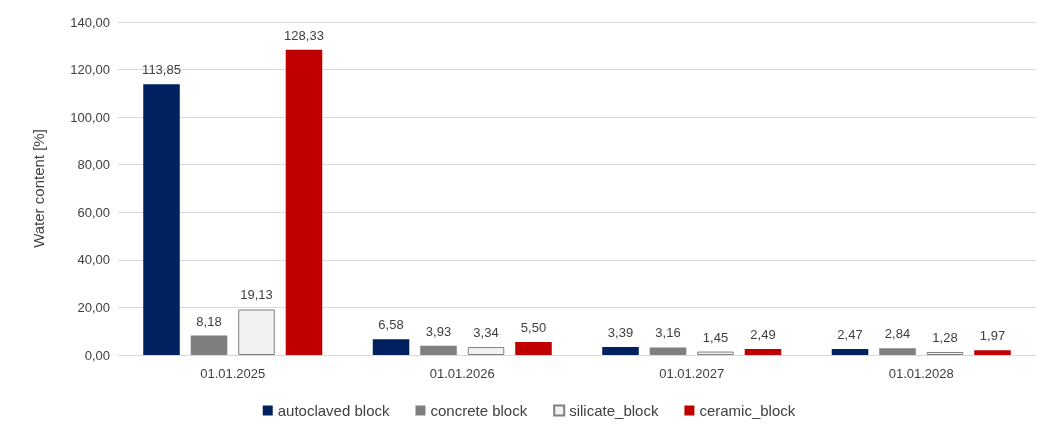  What do you see at coordinates (715, 337) in the screenshot?
I see `data-label: 1,45` at bounding box center [715, 337].